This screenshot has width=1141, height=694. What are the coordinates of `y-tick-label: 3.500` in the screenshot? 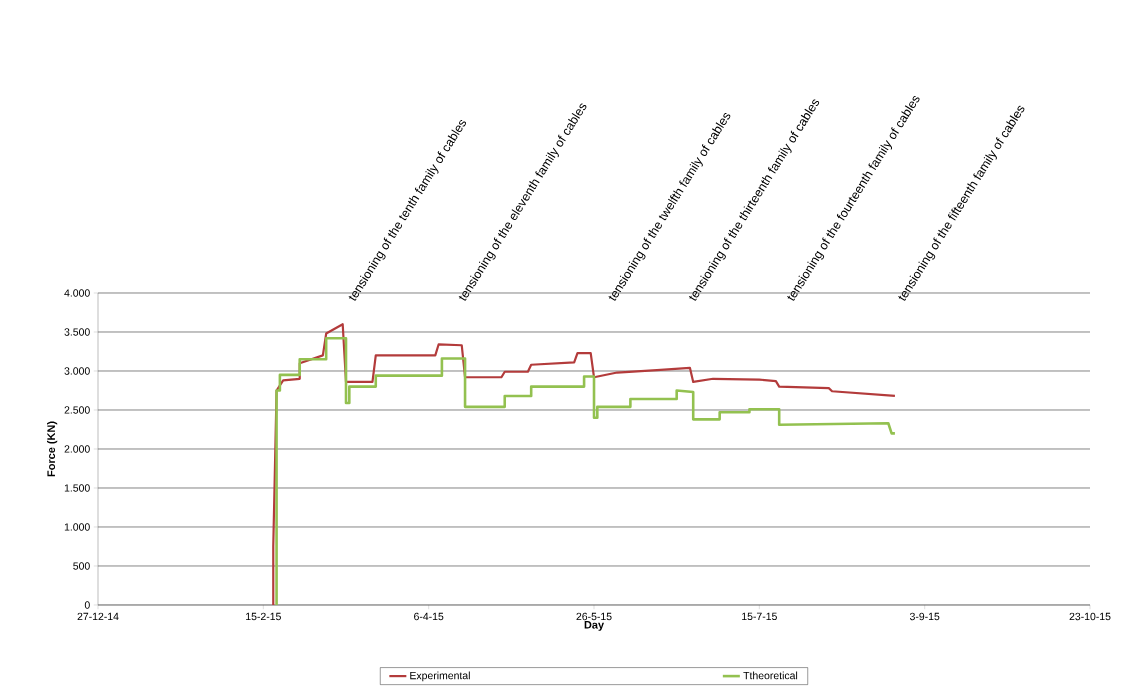 It's located at (77, 332).